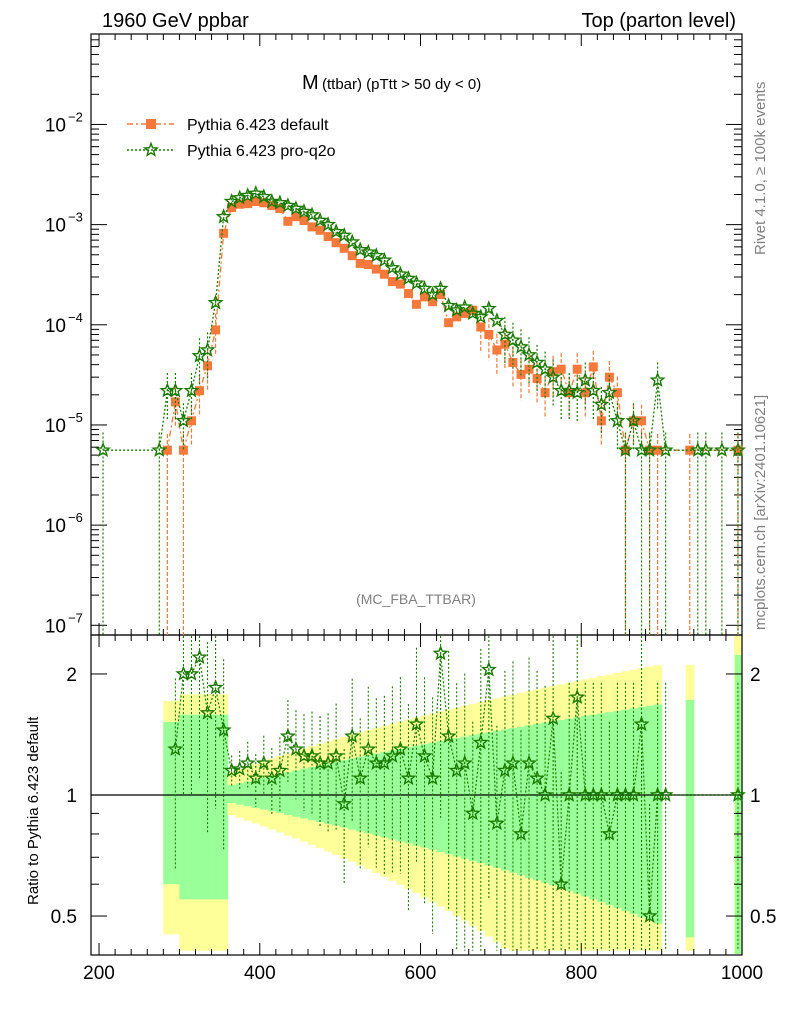 The width and height of the screenshot is (786, 1024). I want to click on legend-star-shape, so click(151, 149).